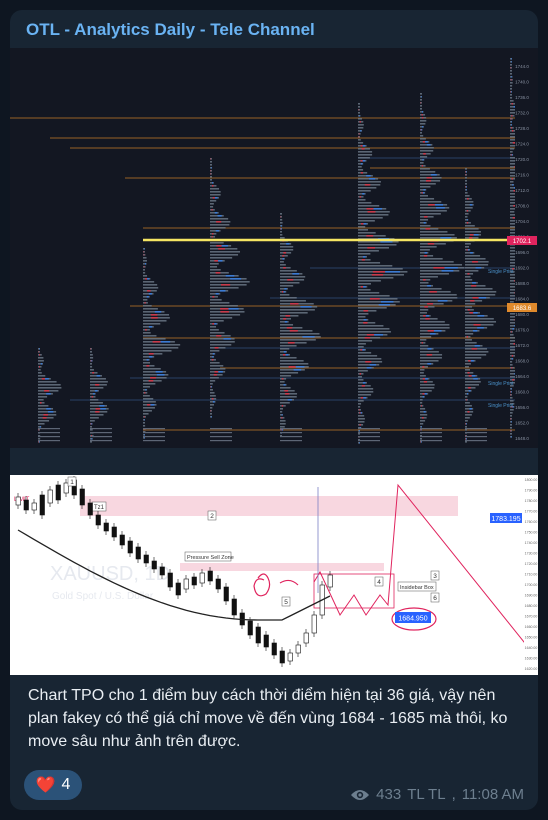  I want to click on channel-title: OTL - Analytics Daily - Tele Channel, so click(170, 29).